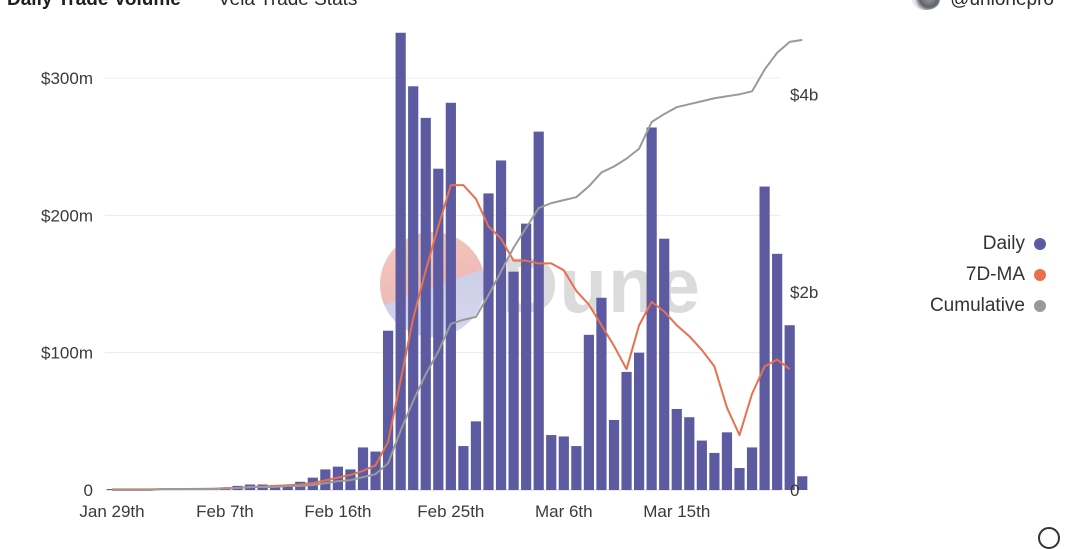 The height and width of the screenshot is (549, 1080). Describe the element at coordinates (67, 215) in the screenshot. I see `y-left-tick-label: $200m` at that location.